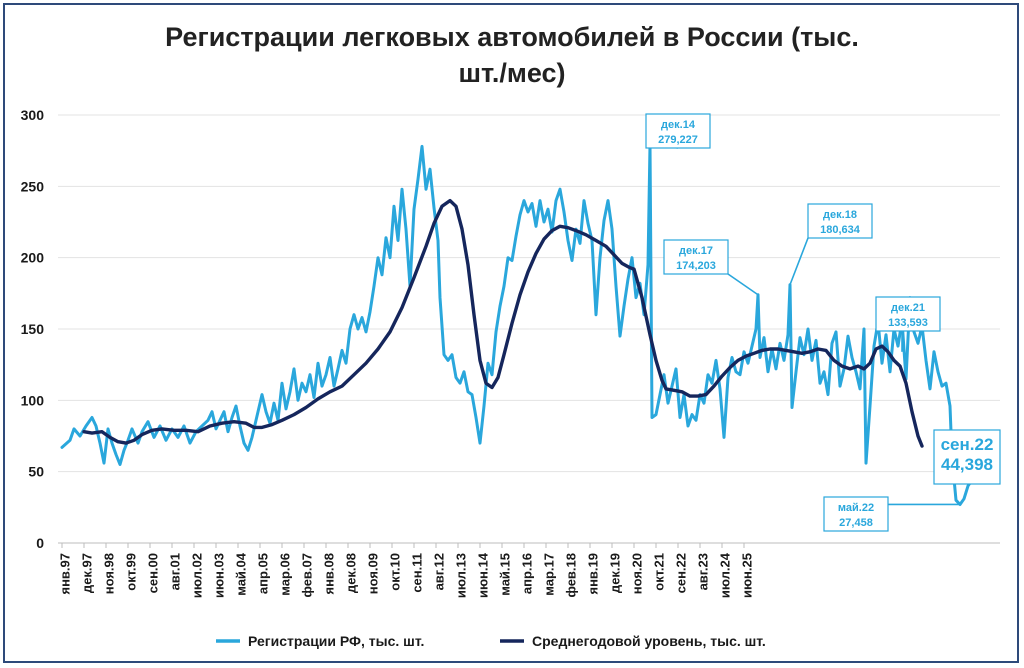  Describe the element at coordinates (40, 543) in the screenshot. I see `y-tick-label: 0` at that location.